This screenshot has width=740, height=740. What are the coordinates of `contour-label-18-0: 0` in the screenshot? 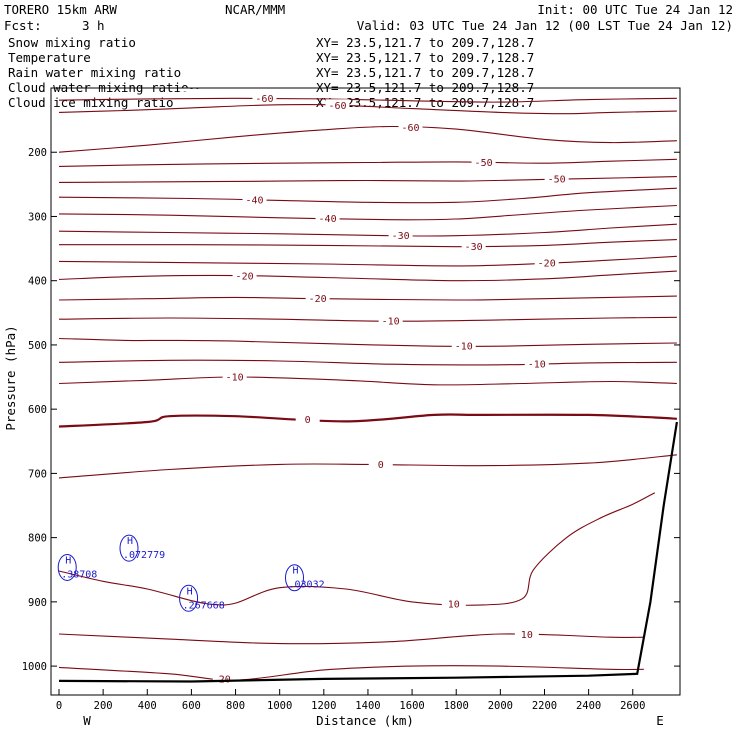 It's located at (381, 465).